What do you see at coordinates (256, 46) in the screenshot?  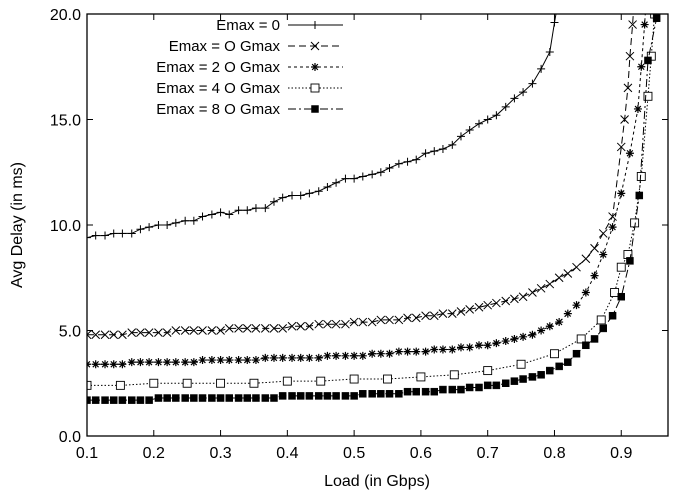 I see `legend-entry: Emax = O Gmax` at bounding box center [256, 46].